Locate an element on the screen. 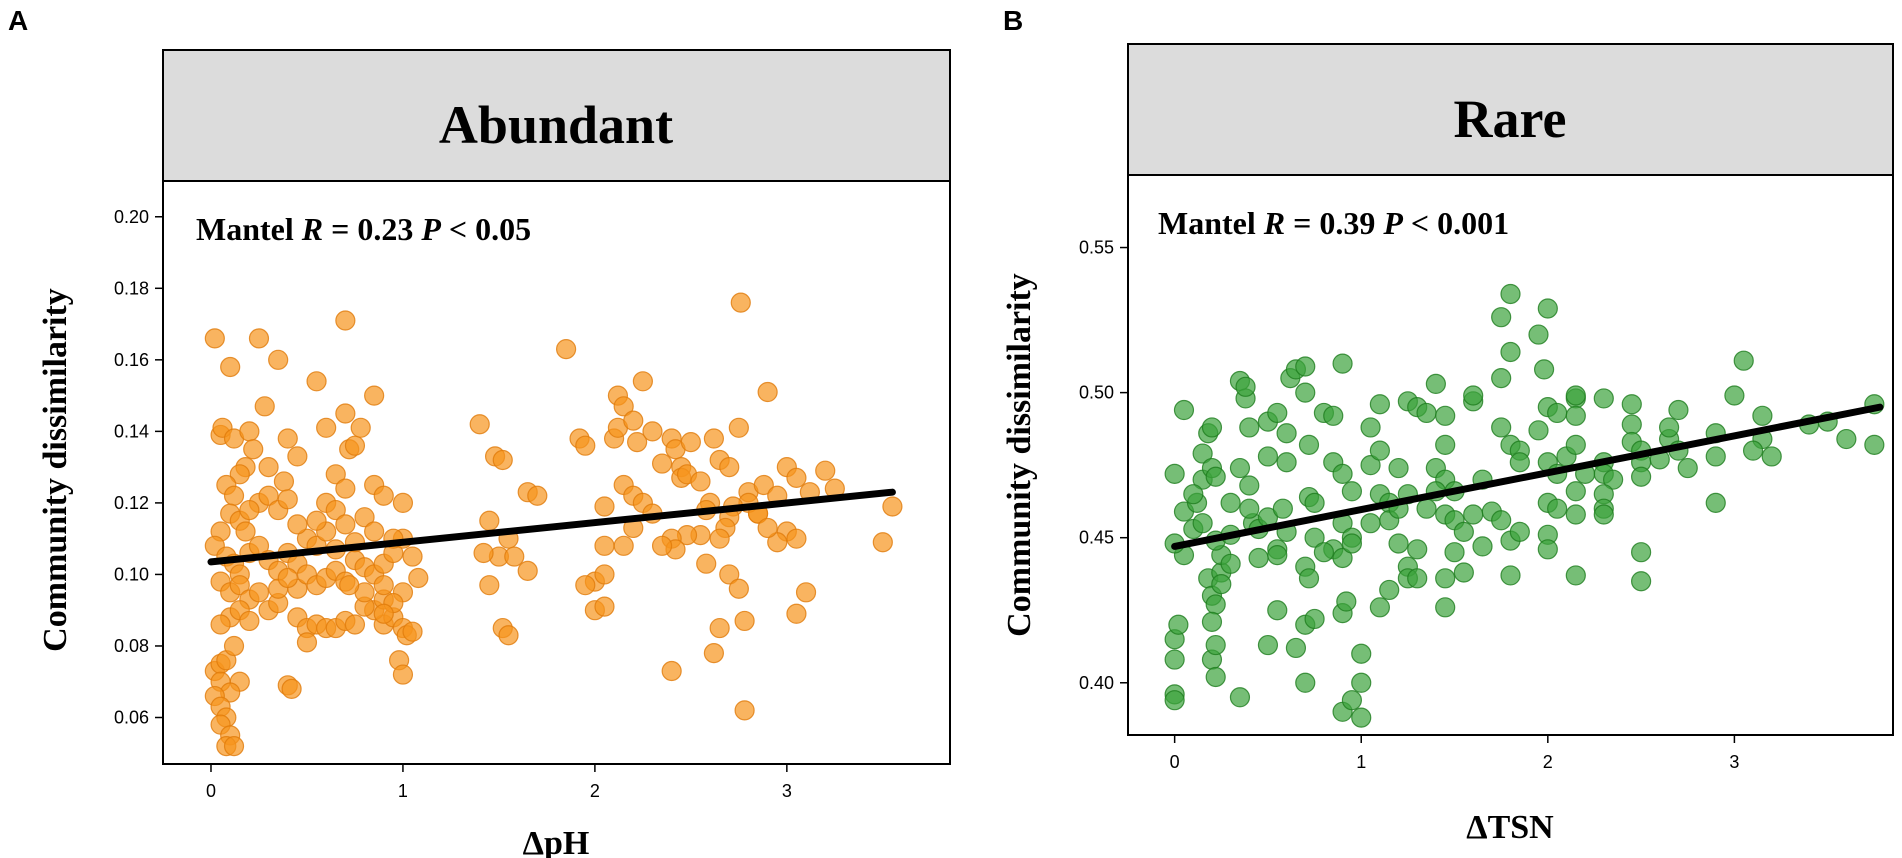 The width and height of the screenshot is (1902, 858). y-tick-label: 0.50 is located at coordinates (1096, 393).